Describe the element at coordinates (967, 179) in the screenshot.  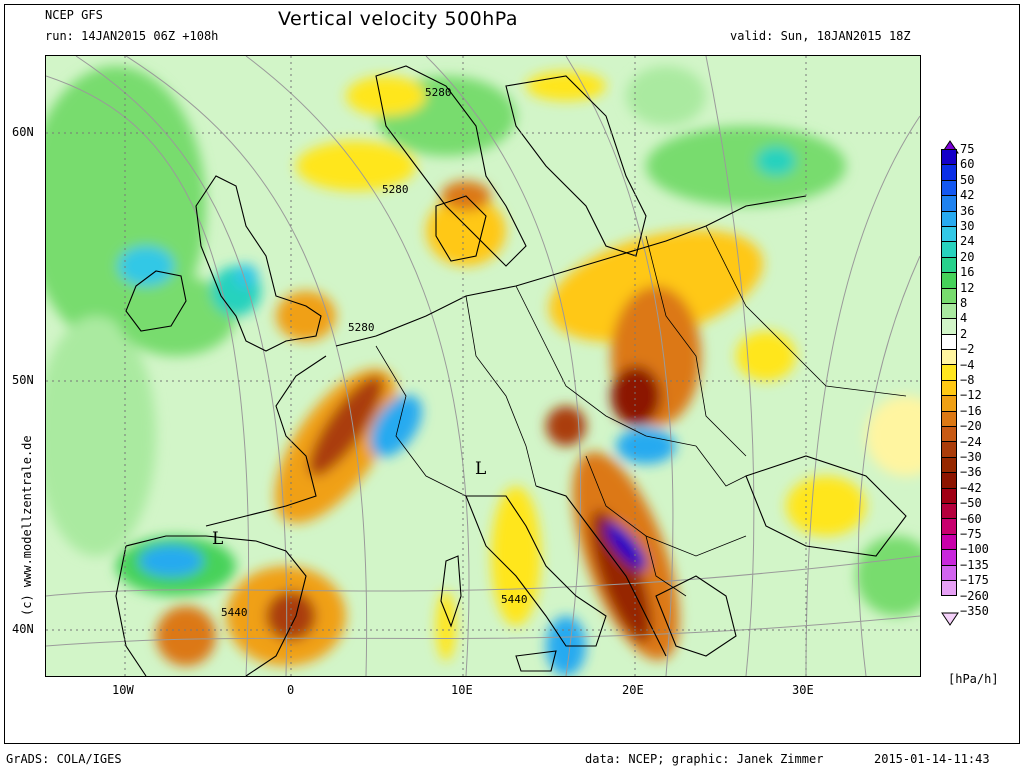
I see `colorbar-label: 50` at that location.